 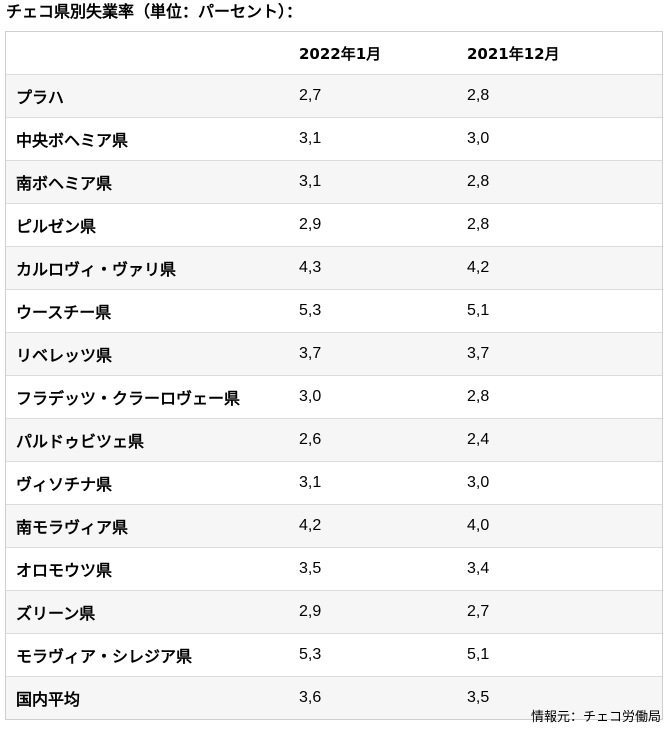 What do you see at coordinates (148, 526) in the screenshot?
I see `region-name: 南モラヴィア県` at bounding box center [148, 526].